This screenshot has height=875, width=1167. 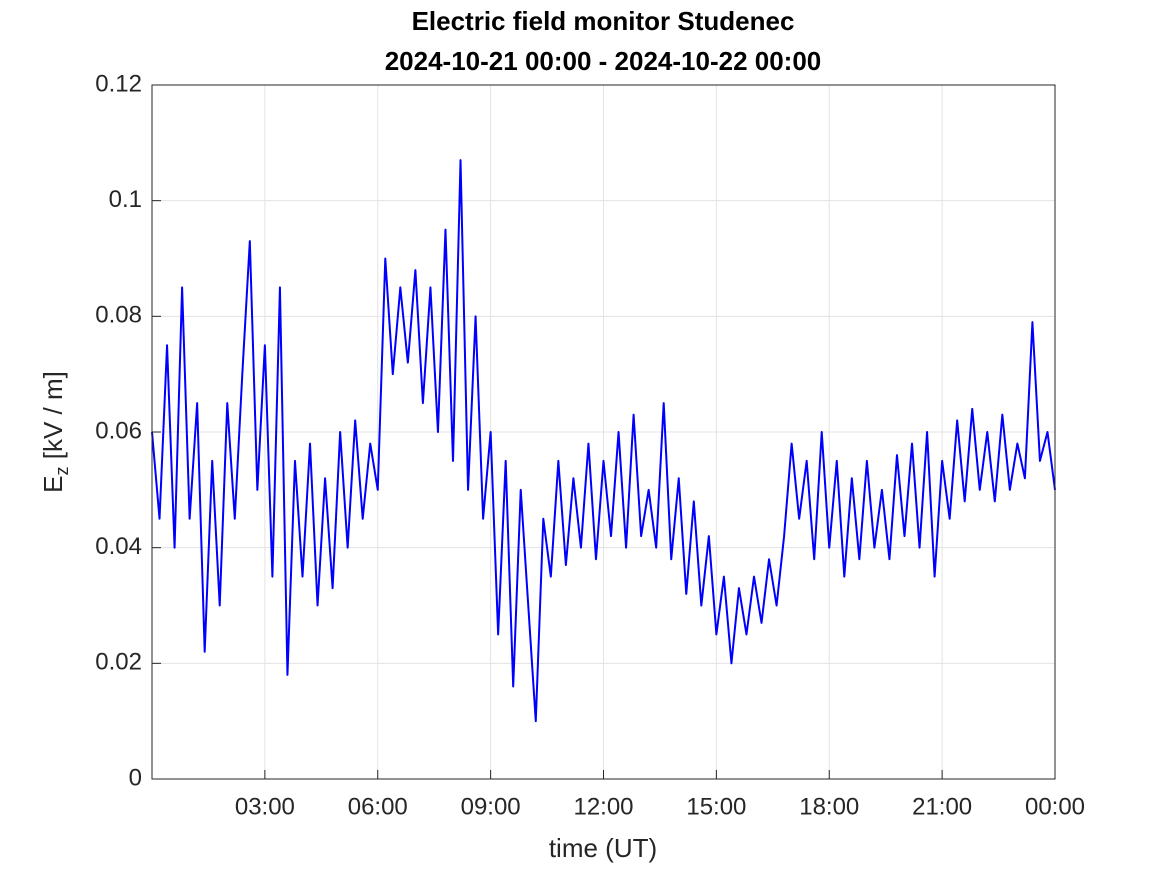 I want to click on x-tick-label: 12:00, so click(x=603, y=806).